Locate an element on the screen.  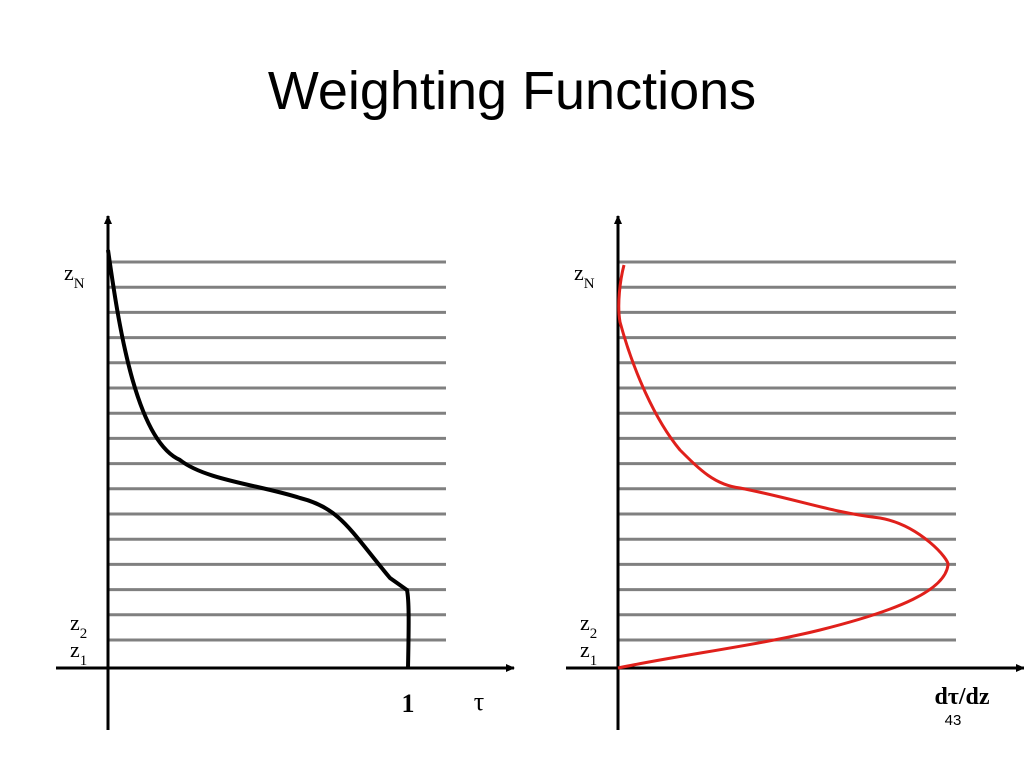
right-x-axis-label: dτ/dz is located at coordinates (961, 697).